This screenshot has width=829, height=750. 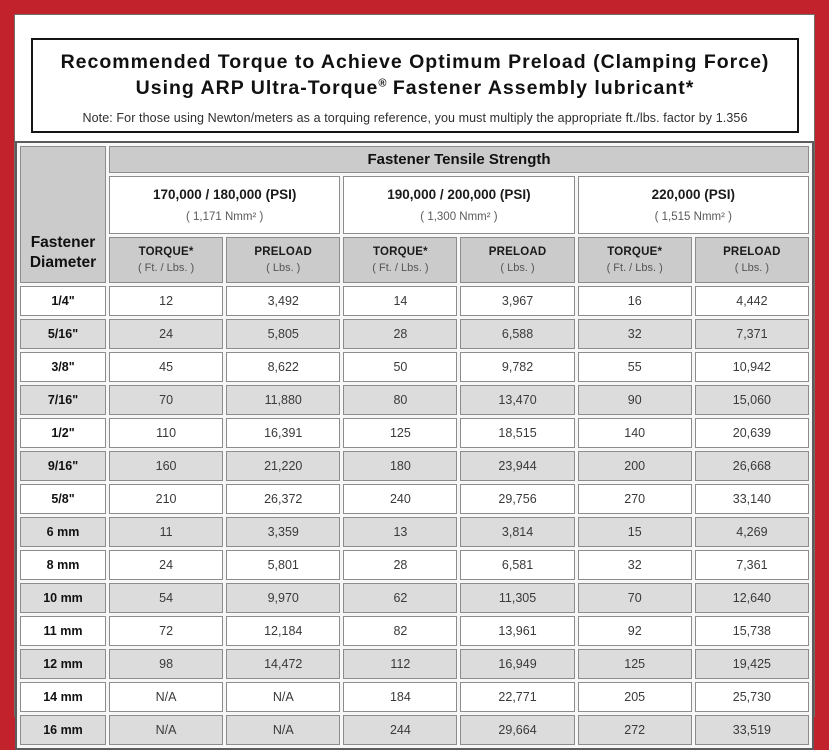 I want to click on preload-value-cell: 16,391, so click(x=283, y=433).